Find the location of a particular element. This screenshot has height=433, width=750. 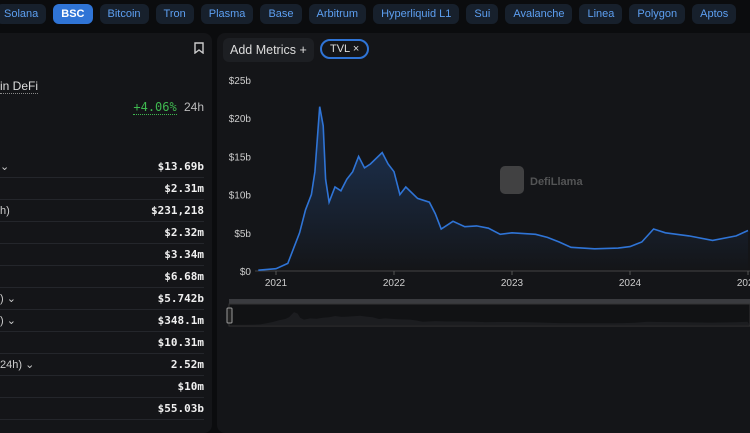

metric-row: $6.68m is located at coordinates (102, 277).